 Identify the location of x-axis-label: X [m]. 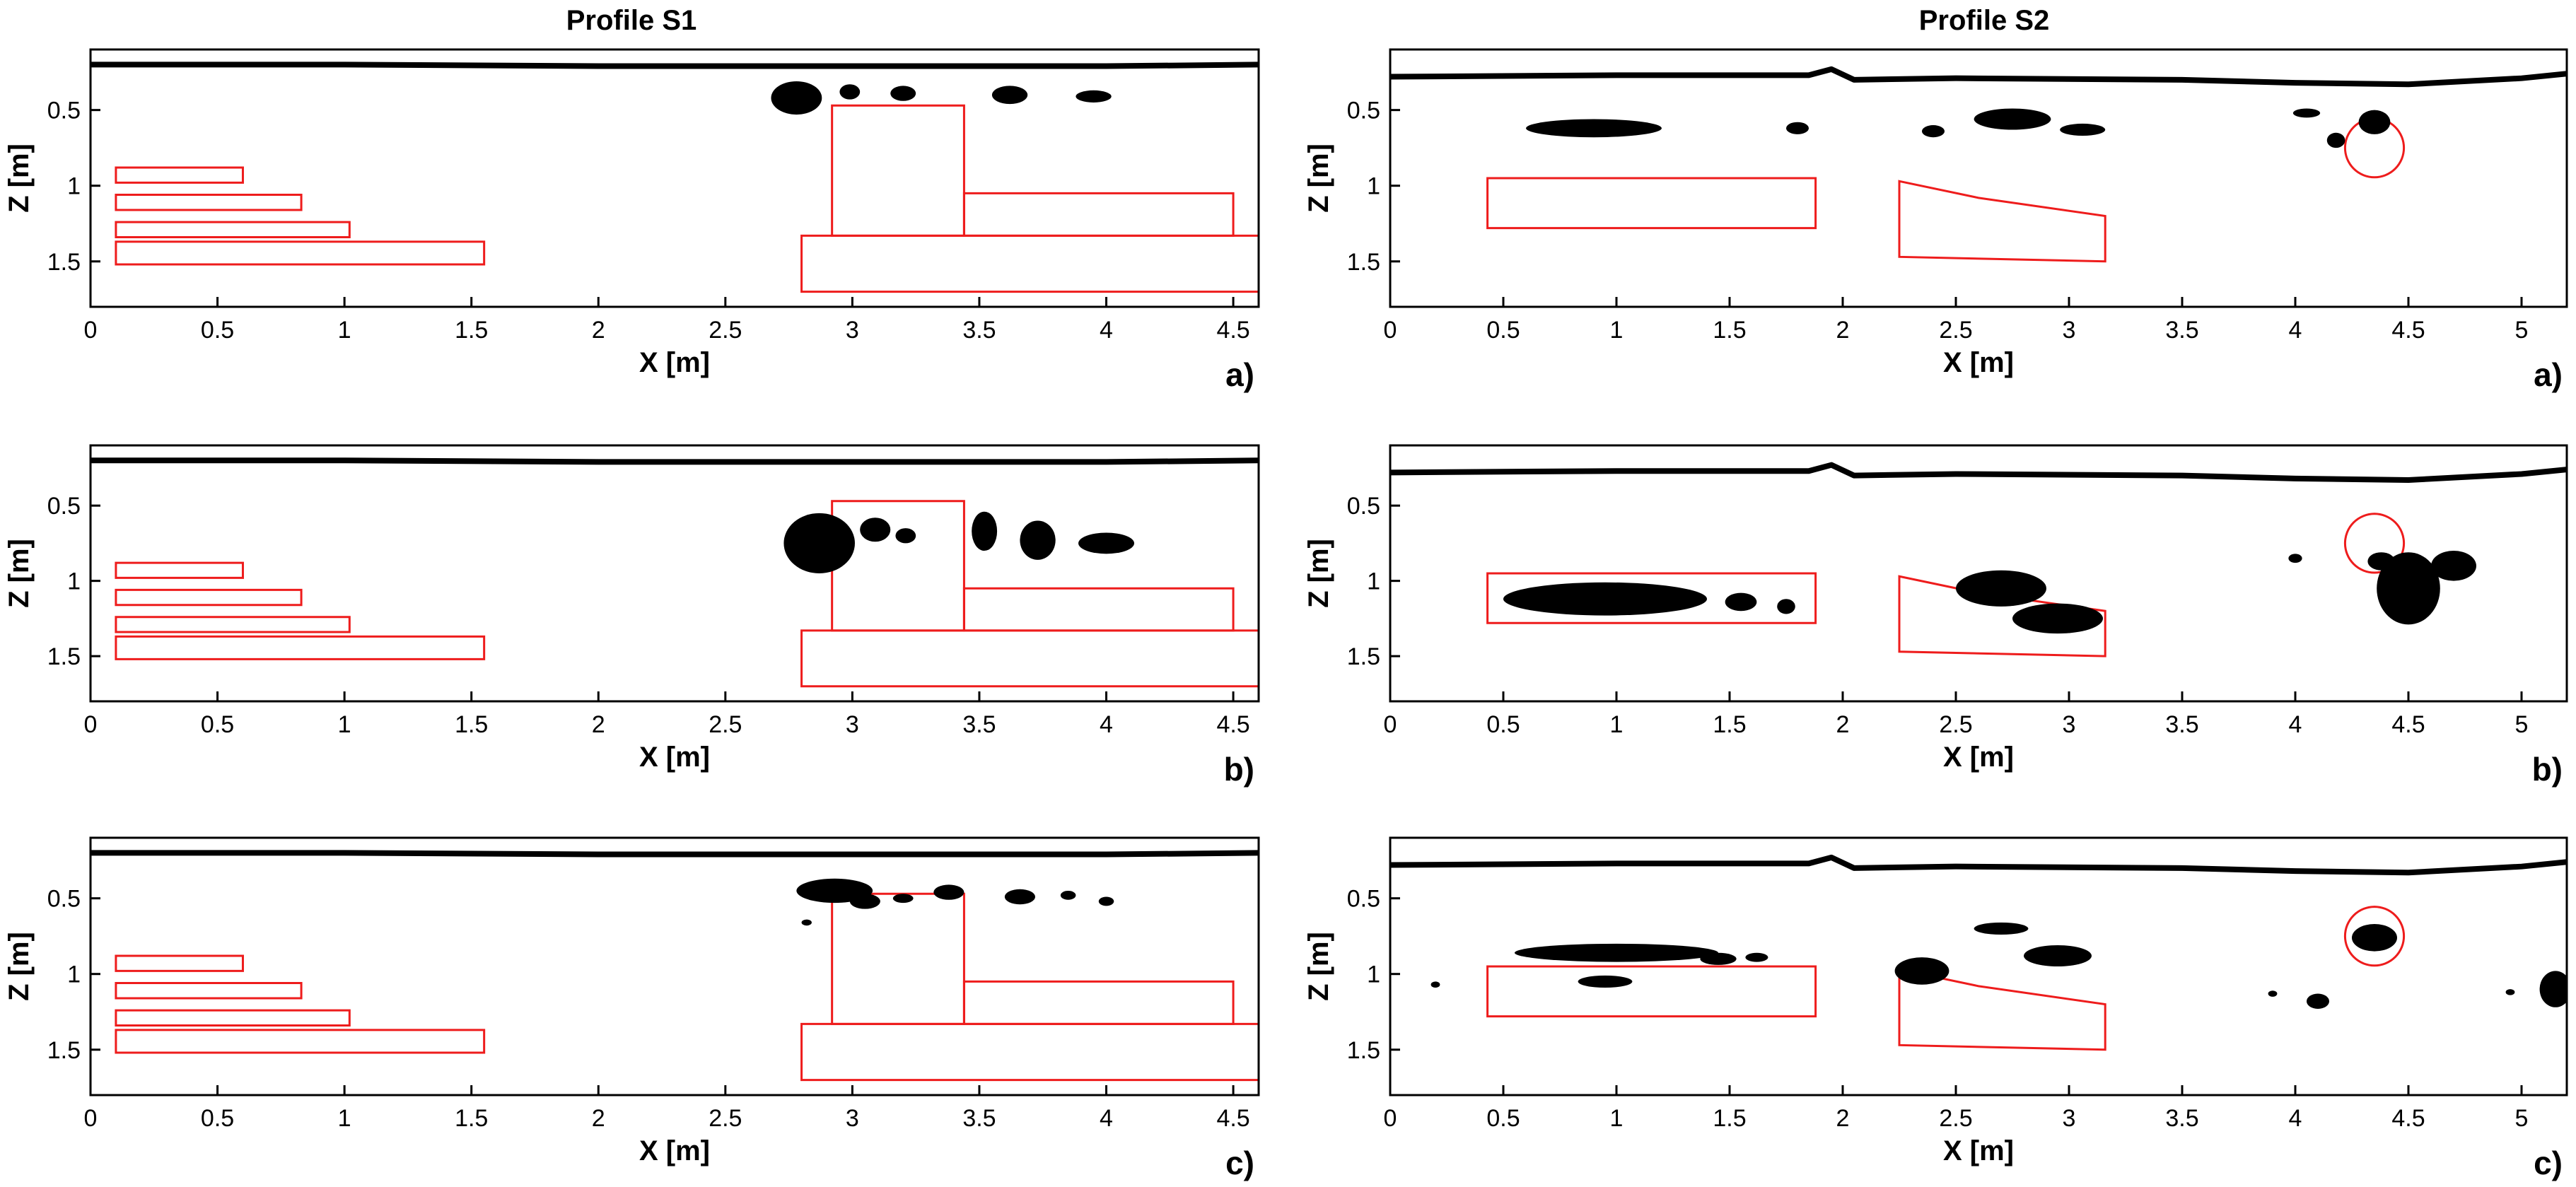
(674, 757).